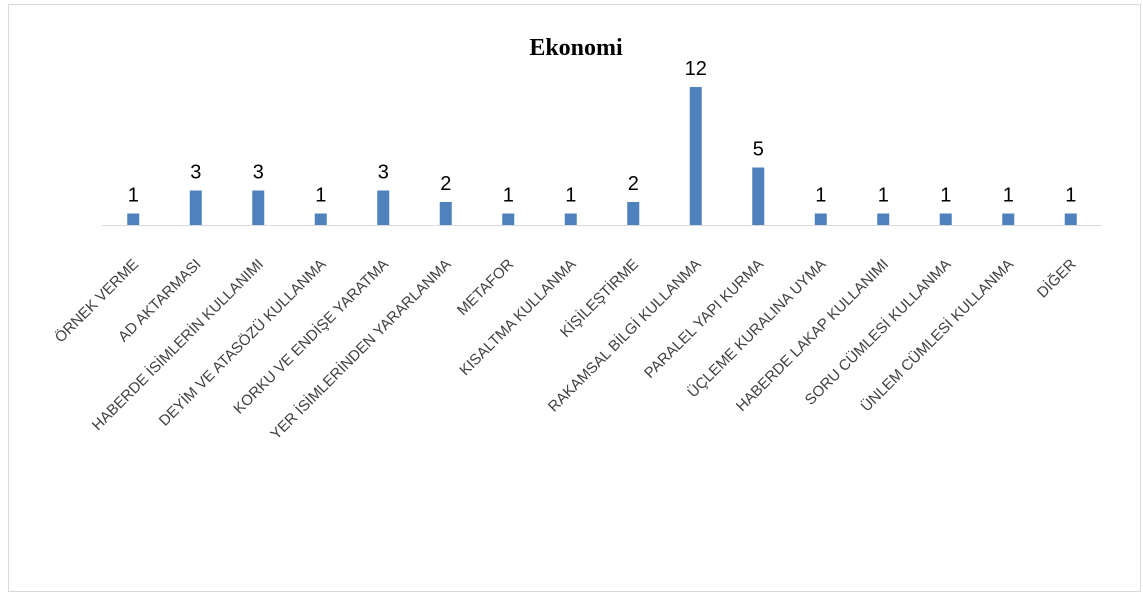  Describe the element at coordinates (704, 319) in the screenshot. I see `category-label: PARALEL YAPI KURMA` at that location.